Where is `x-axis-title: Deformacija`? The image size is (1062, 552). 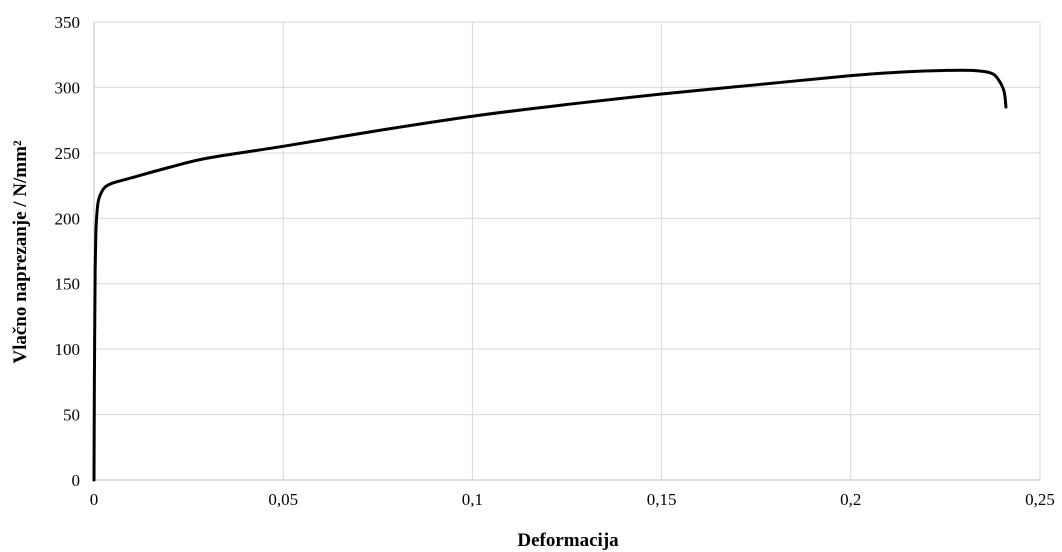 x-axis-title: Deformacija is located at coordinates (568, 540).